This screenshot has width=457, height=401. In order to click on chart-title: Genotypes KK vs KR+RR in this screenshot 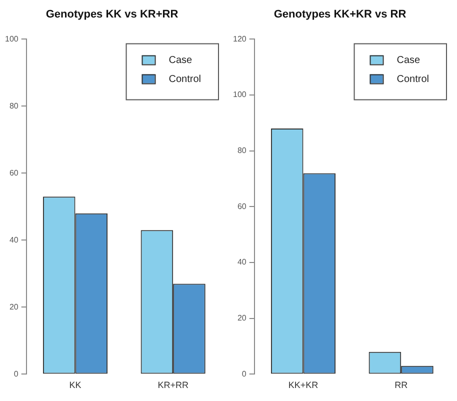, I will do `click(112, 14)`.